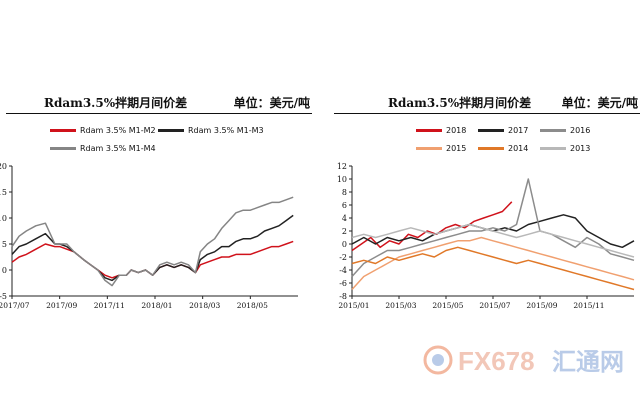  I want to click on y-tick-label: 12, so click(342, 166).